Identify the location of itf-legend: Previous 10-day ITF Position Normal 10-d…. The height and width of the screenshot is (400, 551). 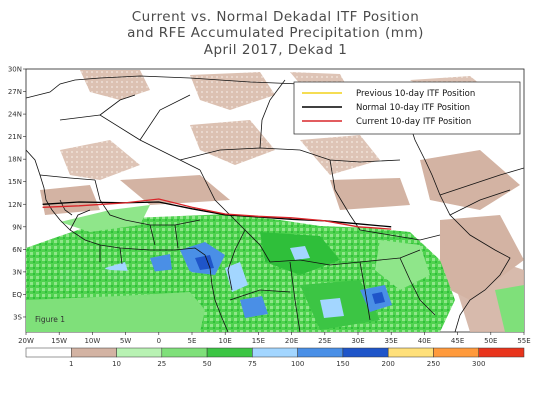
(407, 108).